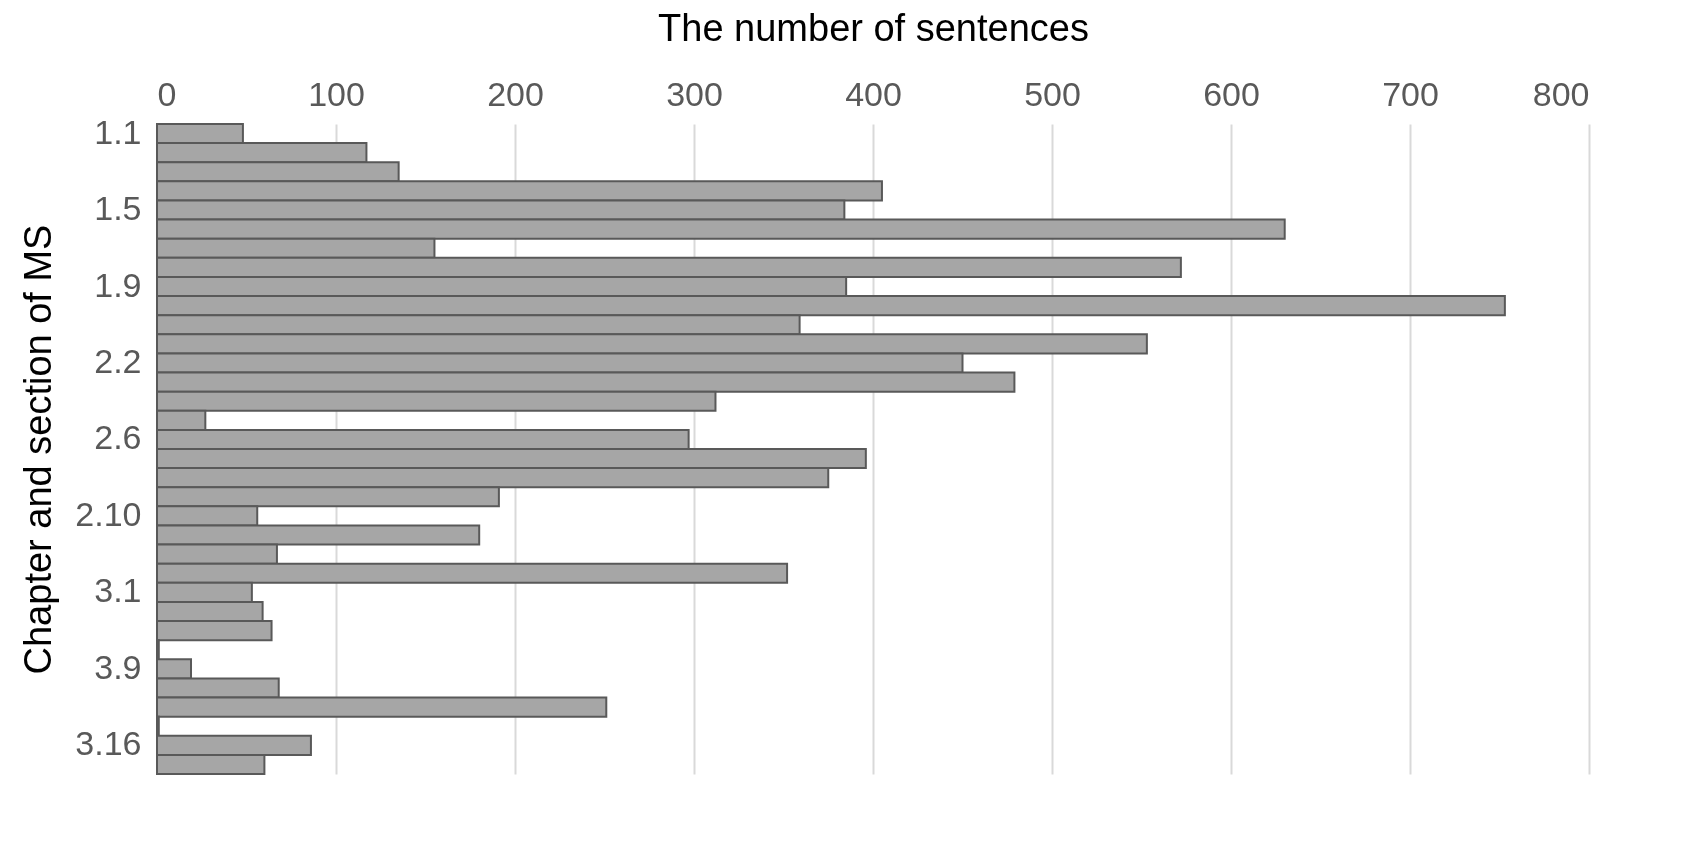  Describe the element at coordinates (118, 666) in the screenshot. I see `y-tick-label: 3.9` at that location.